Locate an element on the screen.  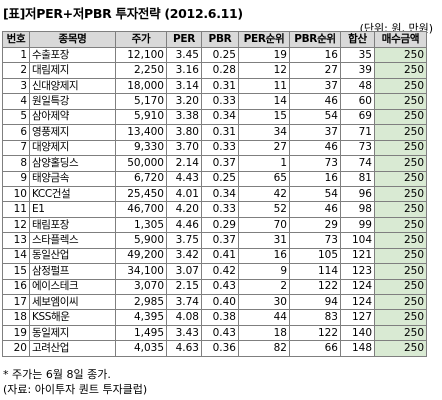
cell-per-rank: 16 is located at coordinates (264, 255).